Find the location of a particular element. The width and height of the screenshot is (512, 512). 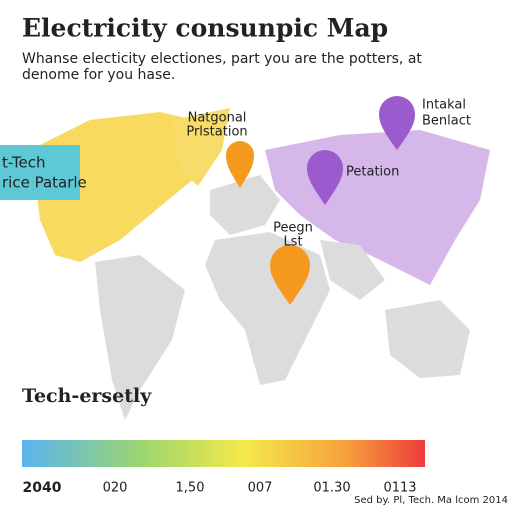

legend-title: Tech-ersetly is located at coordinates (87, 396).